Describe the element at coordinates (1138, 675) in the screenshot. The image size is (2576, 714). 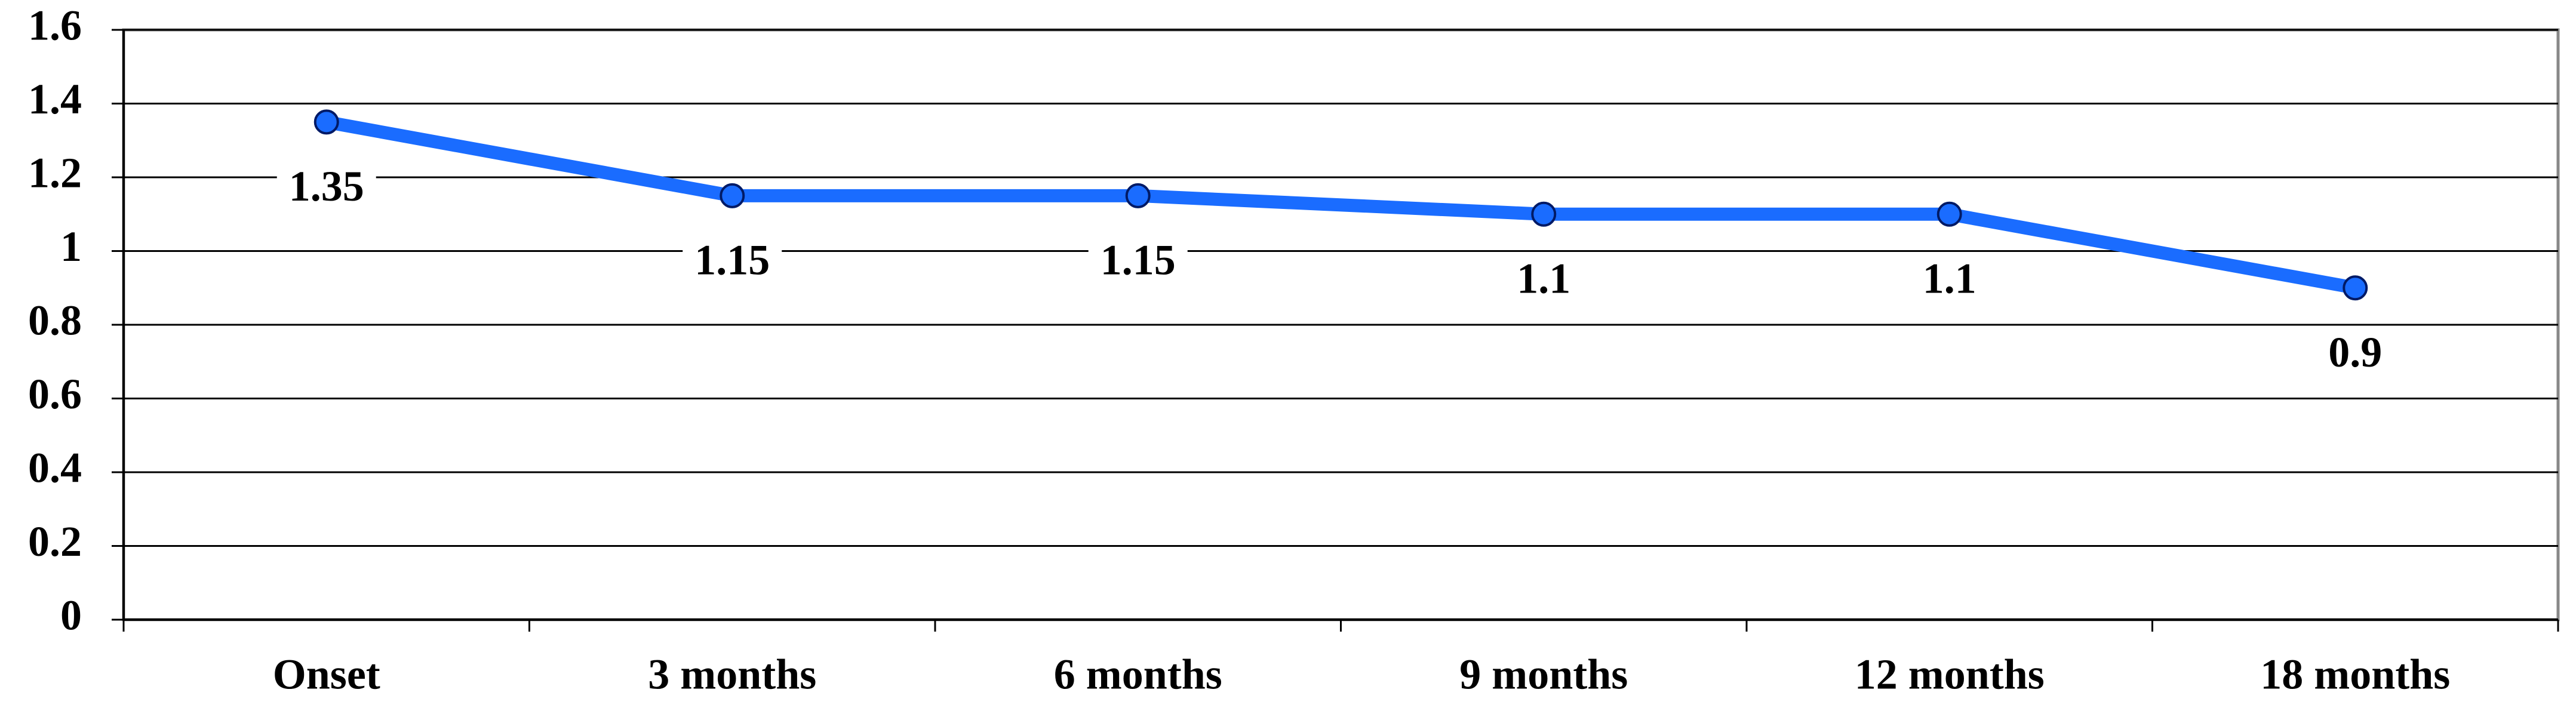
I see `x-tick-label: 6 months` at that location.